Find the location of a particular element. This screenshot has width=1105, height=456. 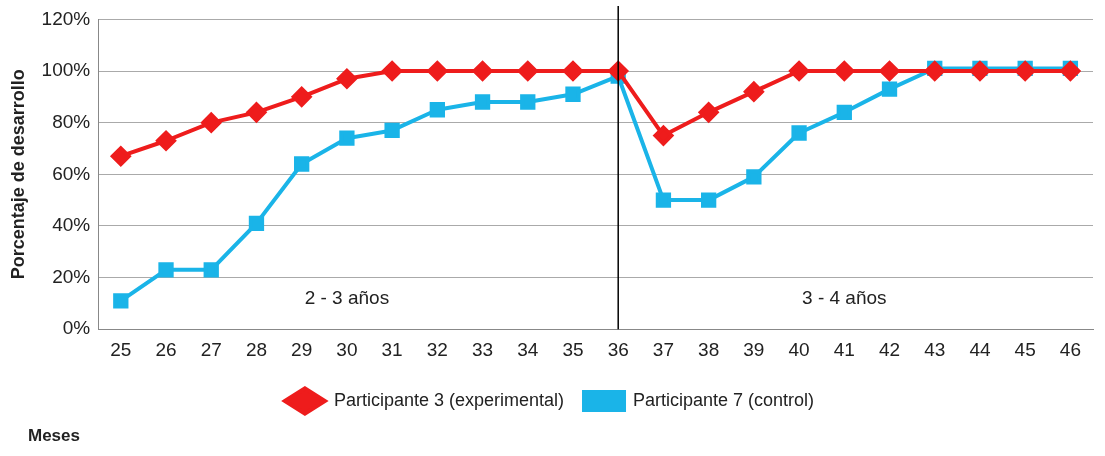

legend-label: Participante 3 (experimental) is located at coordinates (449, 399).